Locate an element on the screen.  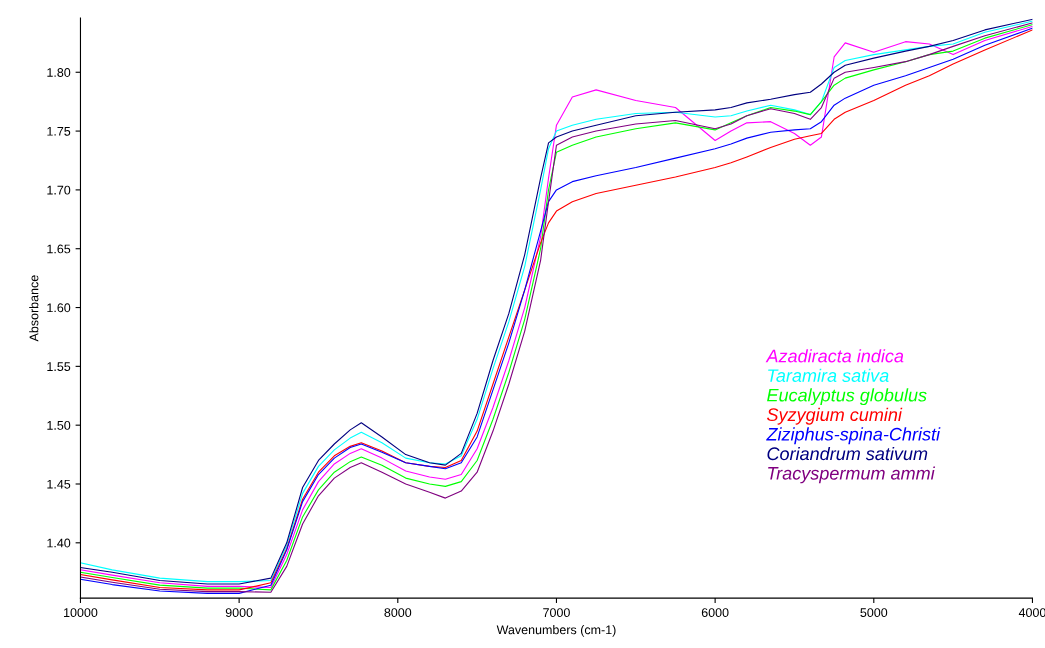
y-tick-label: 1.60 is located at coordinates (59, 308).